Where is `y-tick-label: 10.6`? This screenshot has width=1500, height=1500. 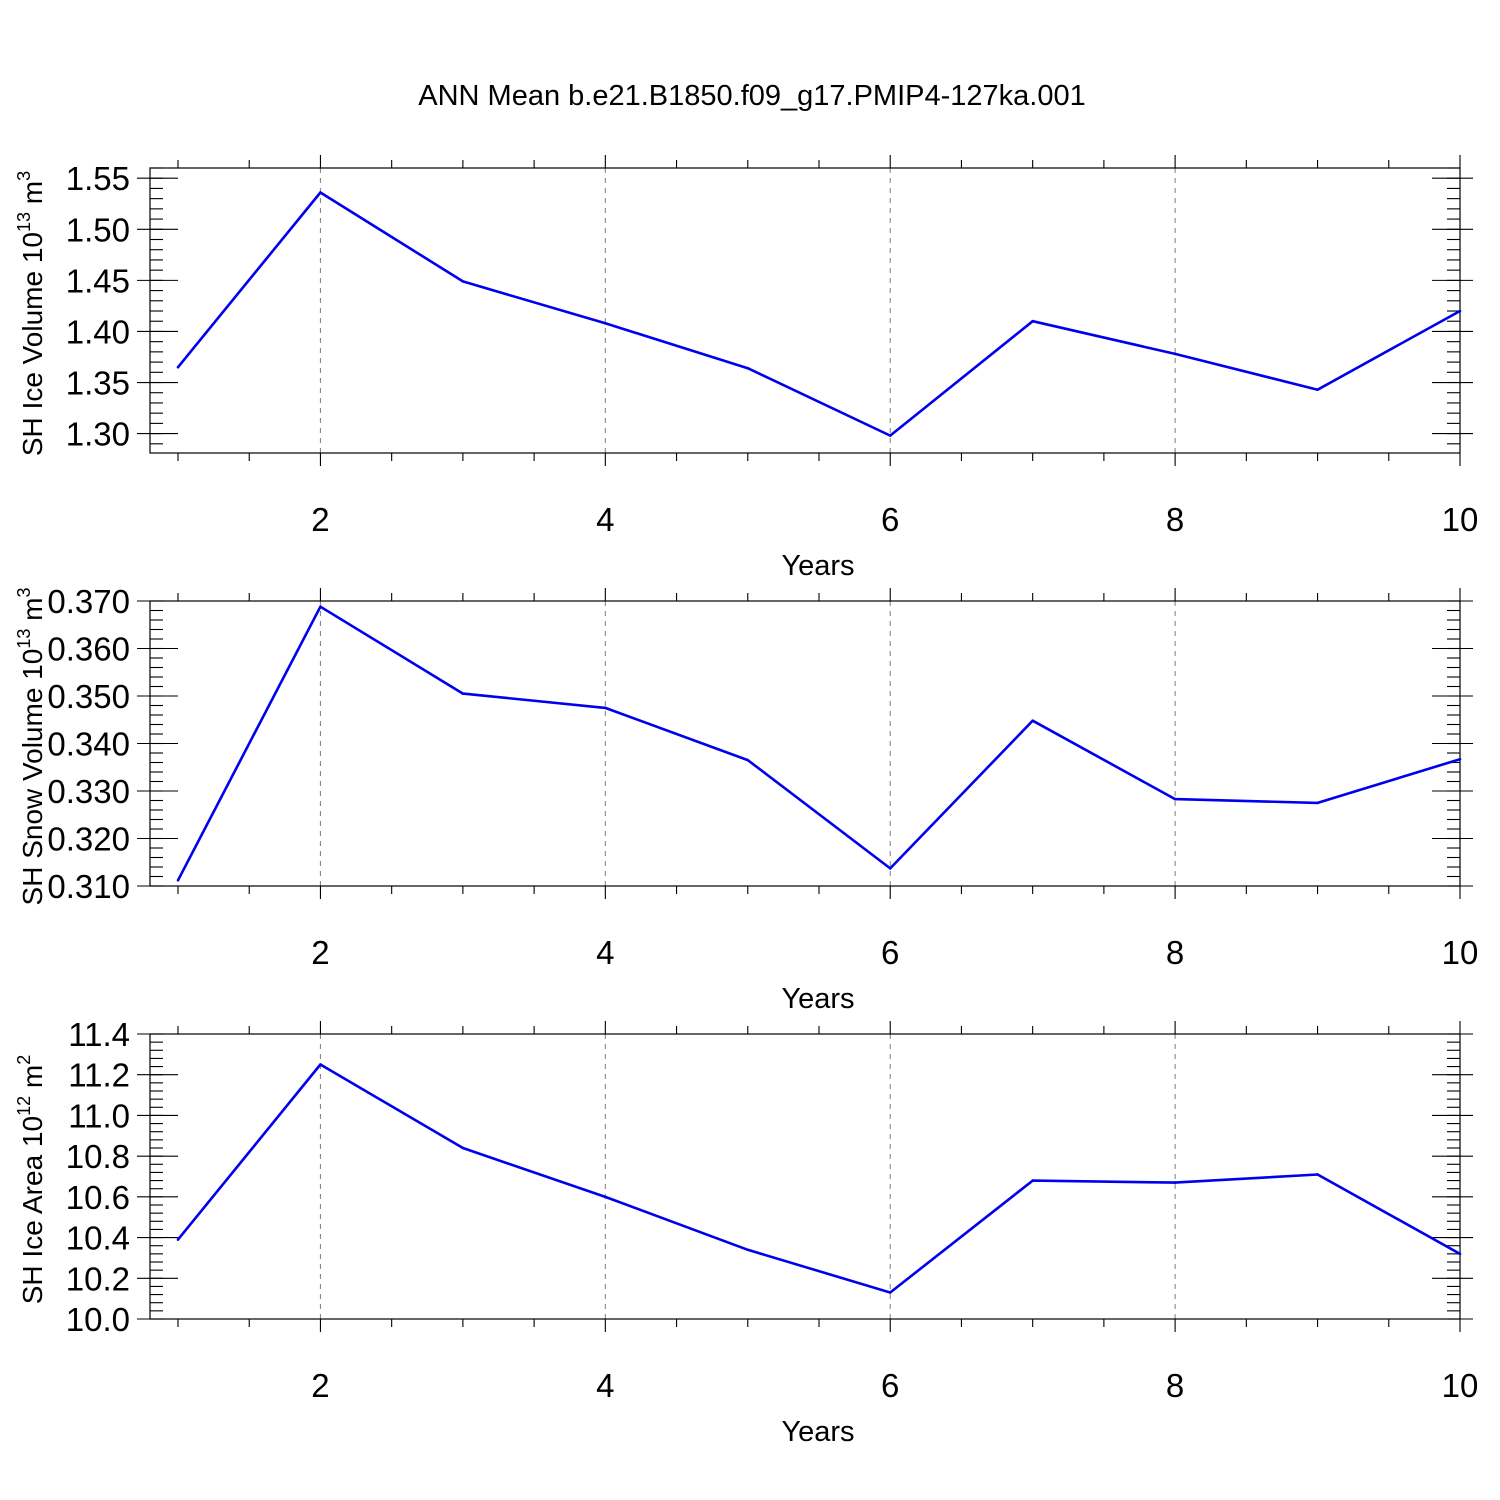
y-tick-label: 10.6 is located at coordinates (98, 1197).